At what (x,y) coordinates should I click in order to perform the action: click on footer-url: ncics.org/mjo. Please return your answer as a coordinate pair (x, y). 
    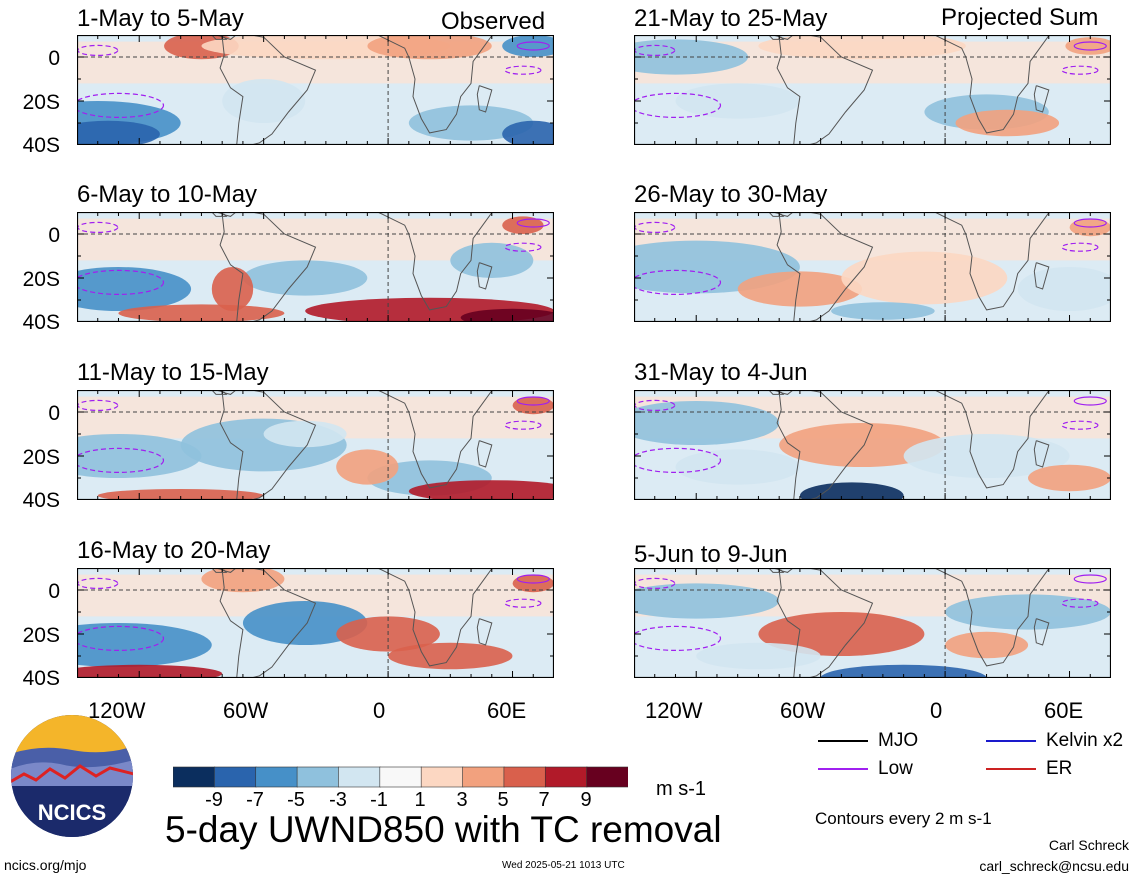
    Looking at the image, I should click on (45, 865).